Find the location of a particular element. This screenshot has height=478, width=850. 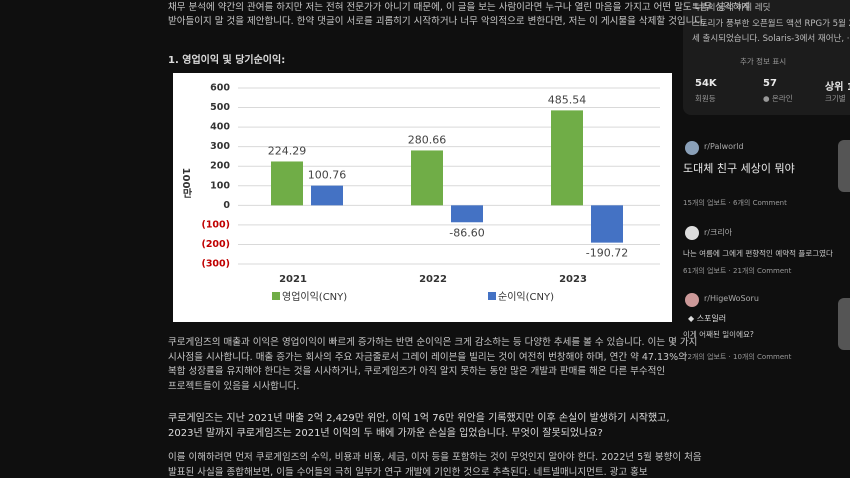

about-line: 세 출시되었습니다. Solaris-3에서 재어난, · · · is located at coordinates (771, 39).